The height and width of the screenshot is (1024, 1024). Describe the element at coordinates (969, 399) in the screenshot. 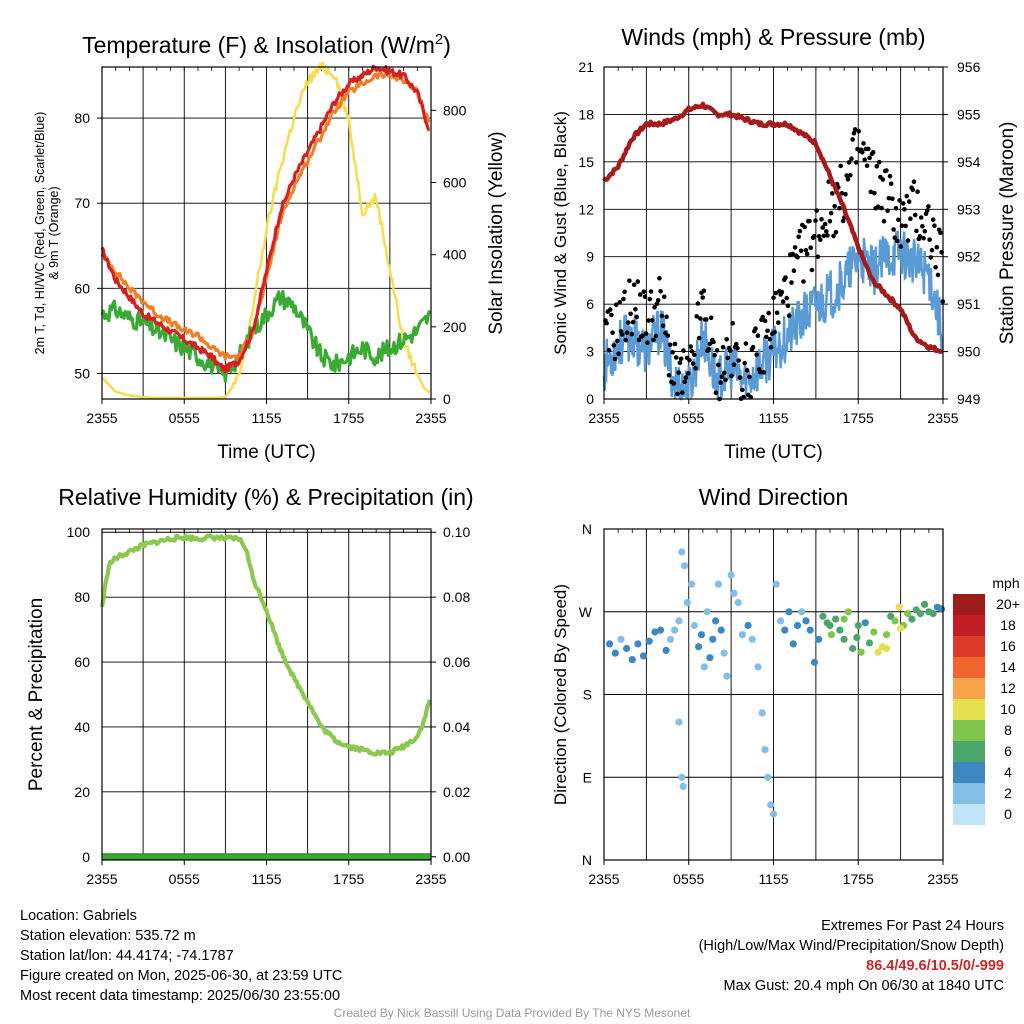

I see `y2-tick-label: 949` at that location.